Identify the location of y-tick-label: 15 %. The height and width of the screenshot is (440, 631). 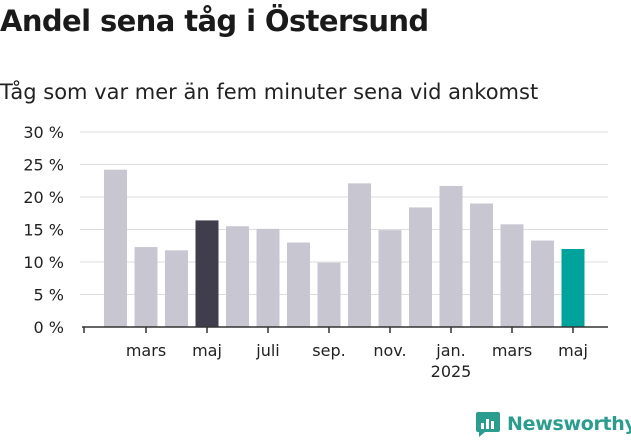
(43, 230).